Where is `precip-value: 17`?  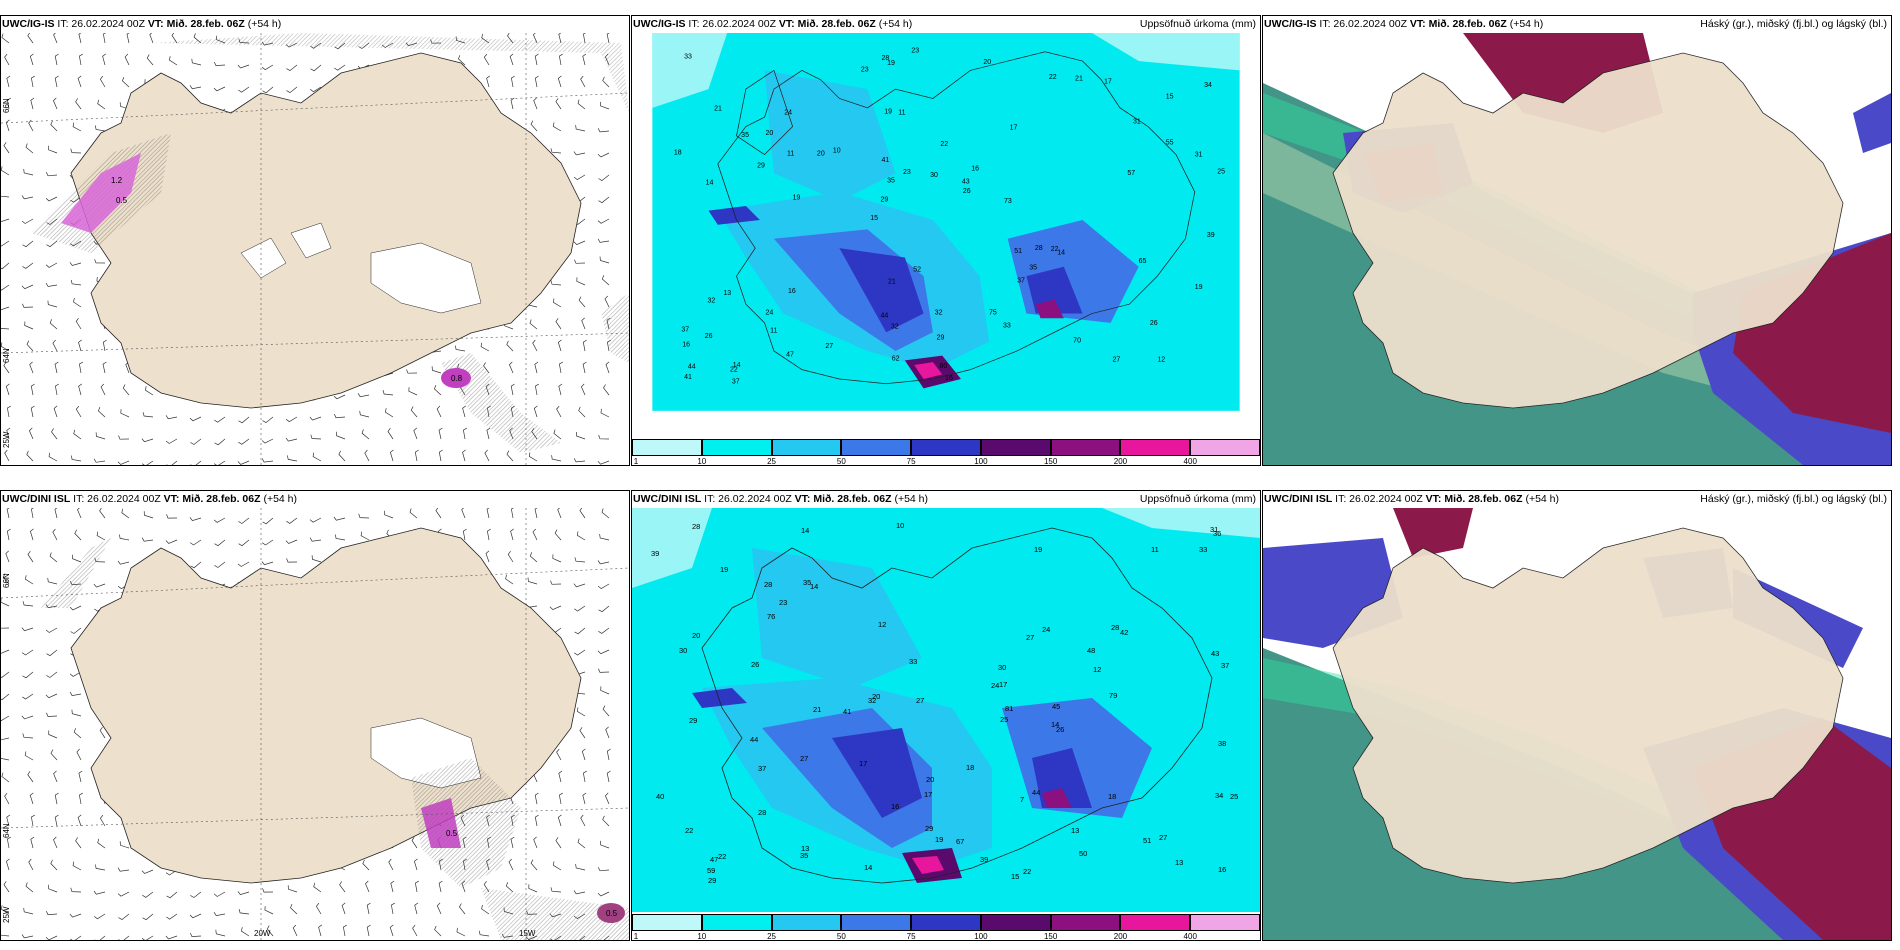
precip-value: 17 is located at coordinates (1003, 684).